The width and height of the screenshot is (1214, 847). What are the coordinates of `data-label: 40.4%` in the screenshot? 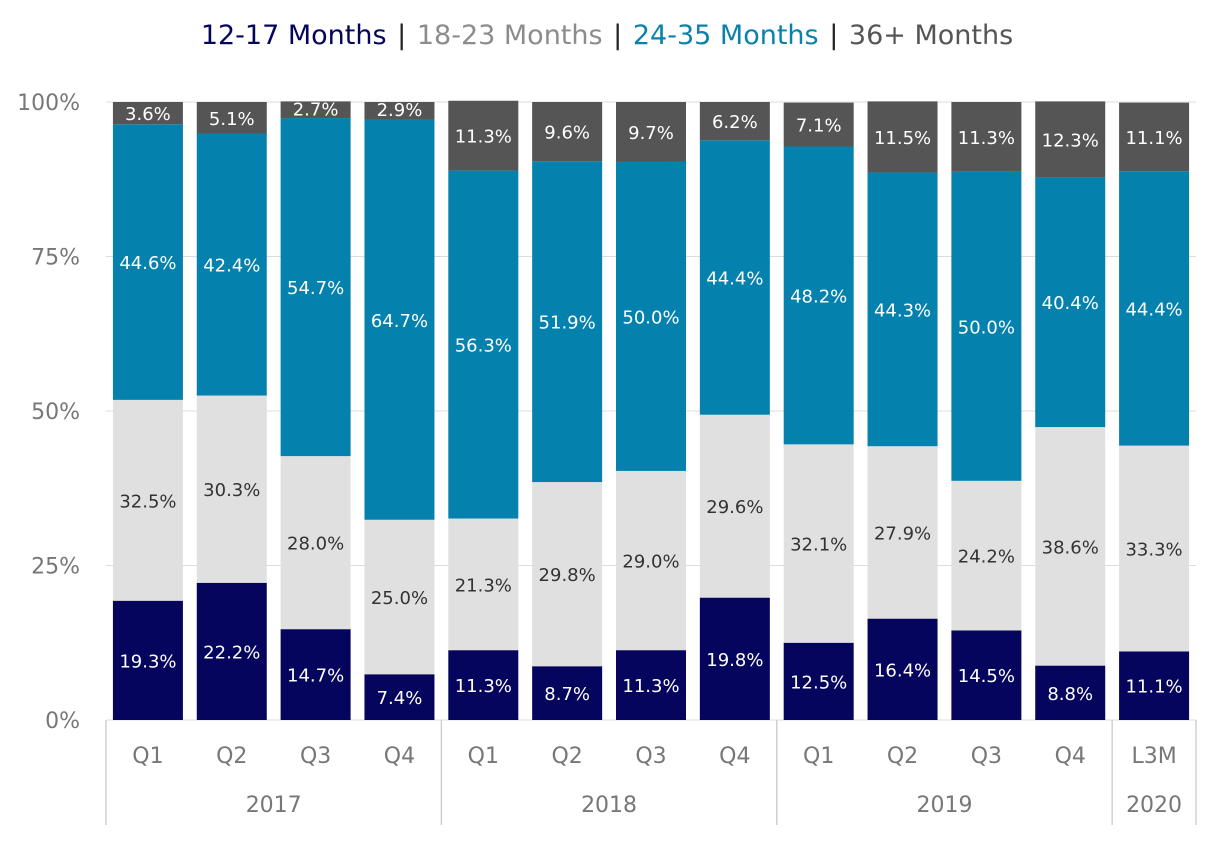 It's located at (1070, 303).